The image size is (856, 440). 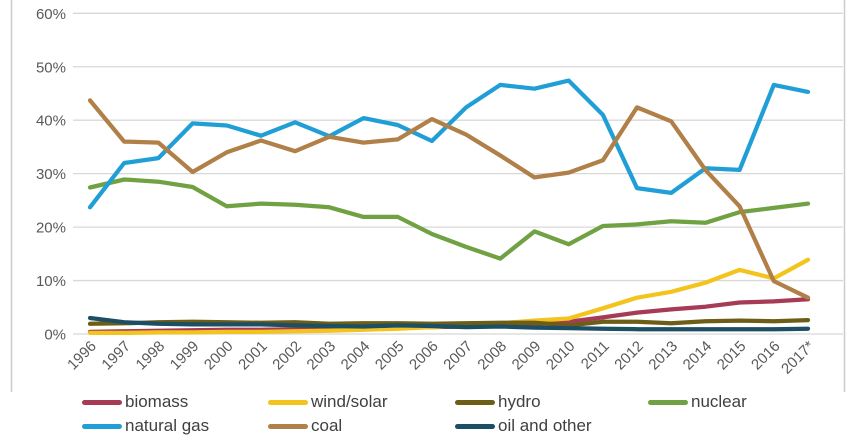 I want to click on legend-swatch-hydro, so click(x=475, y=402).